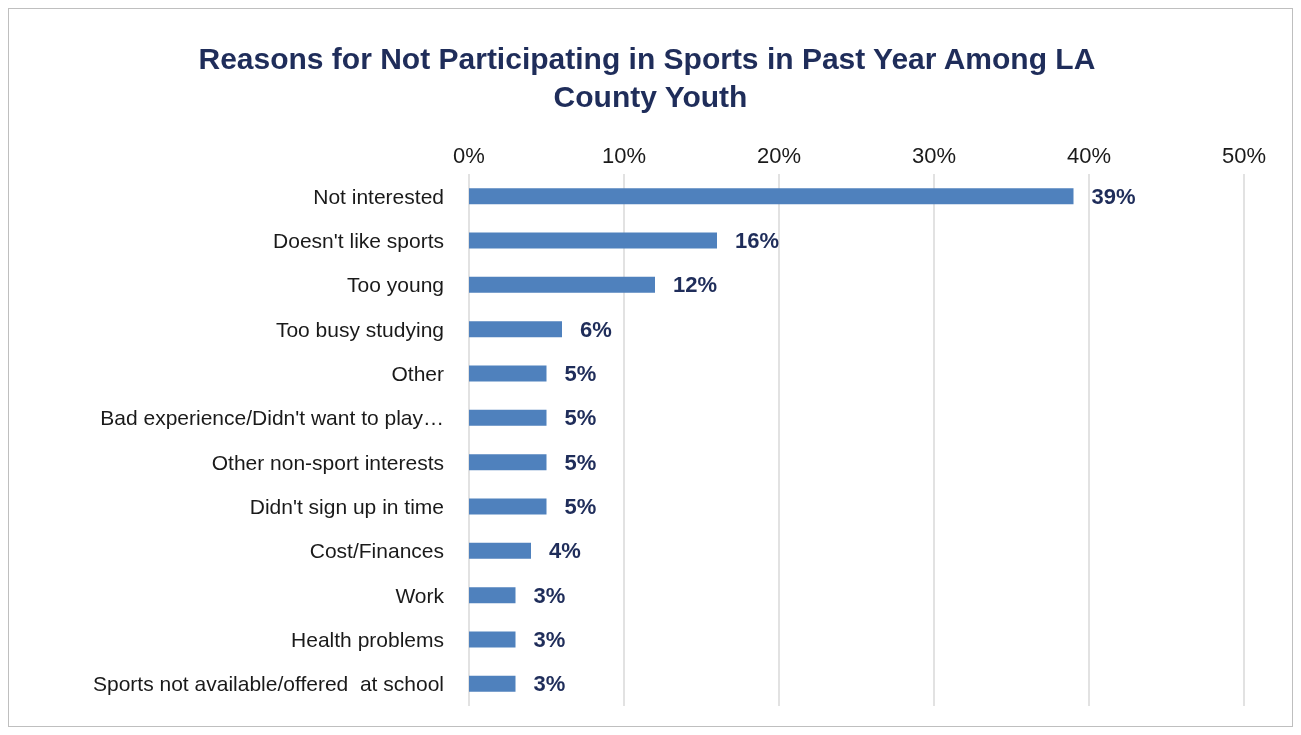 The image size is (1301, 735). I want to click on y-tick-label: Too young, so click(395, 285).